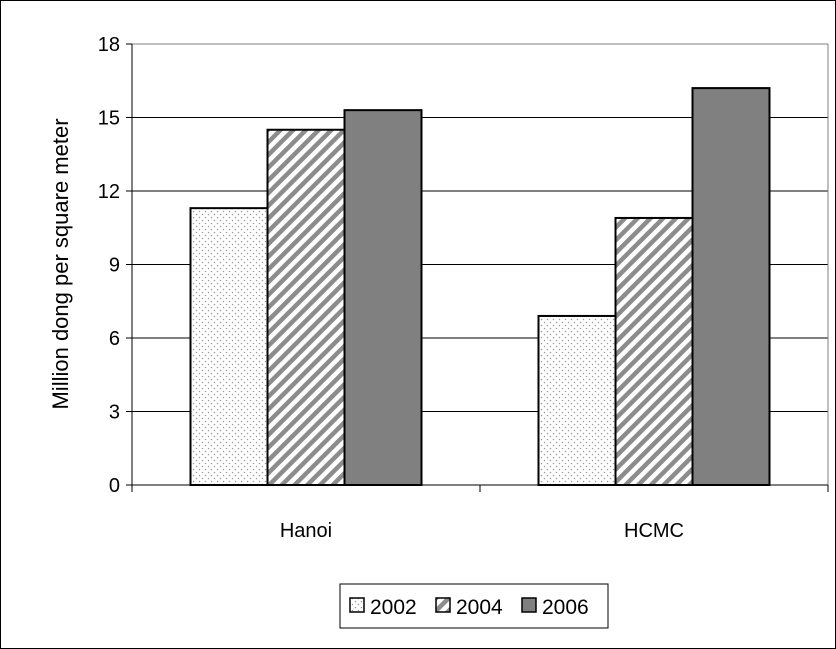 The width and height of the screenshot is (836, 649). Describe the element at coordinates (306, 531) in the screenshot. I see `x-tick-label-hanoi: Hanoi` at that location.